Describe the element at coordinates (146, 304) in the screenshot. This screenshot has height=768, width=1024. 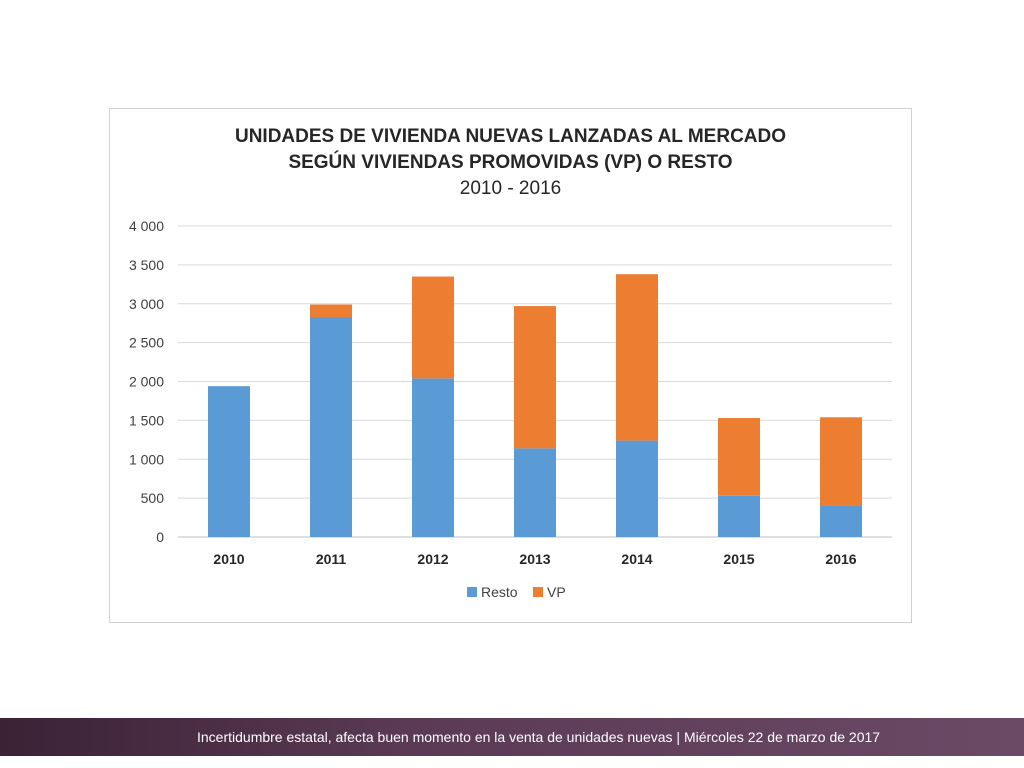
I see `y-tick-label: 3 000` at that location.